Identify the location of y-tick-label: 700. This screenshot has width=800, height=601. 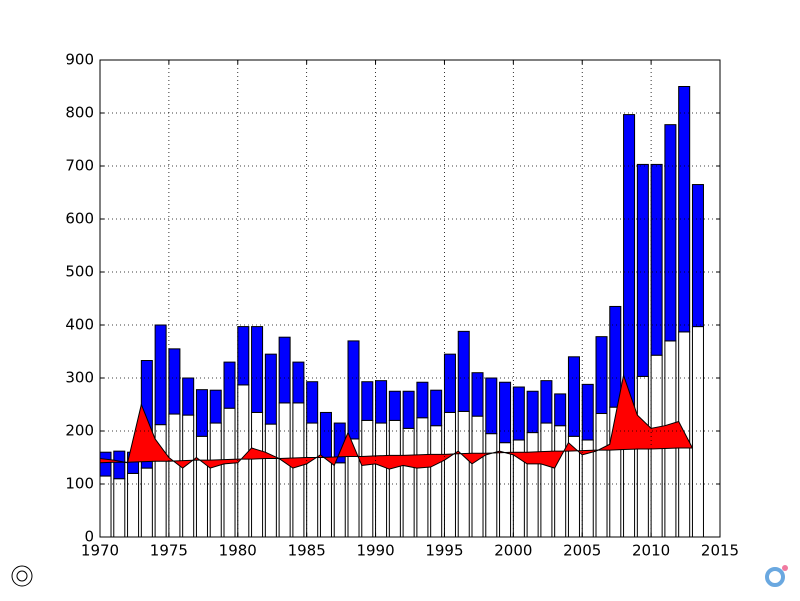
(79, 166).